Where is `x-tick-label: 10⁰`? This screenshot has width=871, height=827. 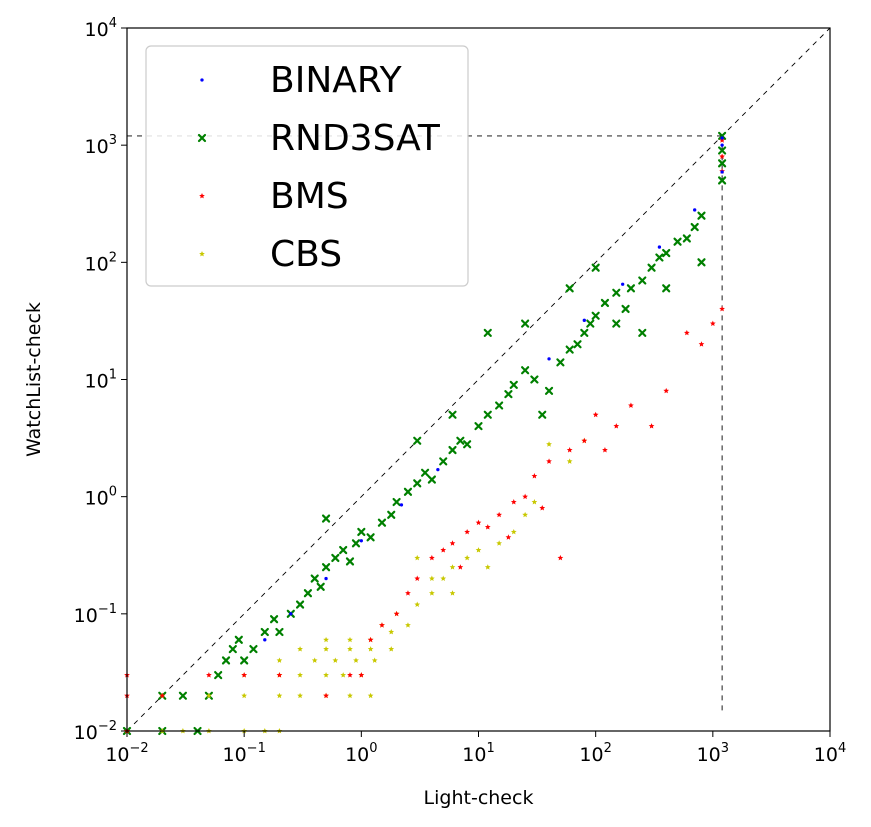 x-tick-label: 10⁰ is located at coordinates (361, 753).